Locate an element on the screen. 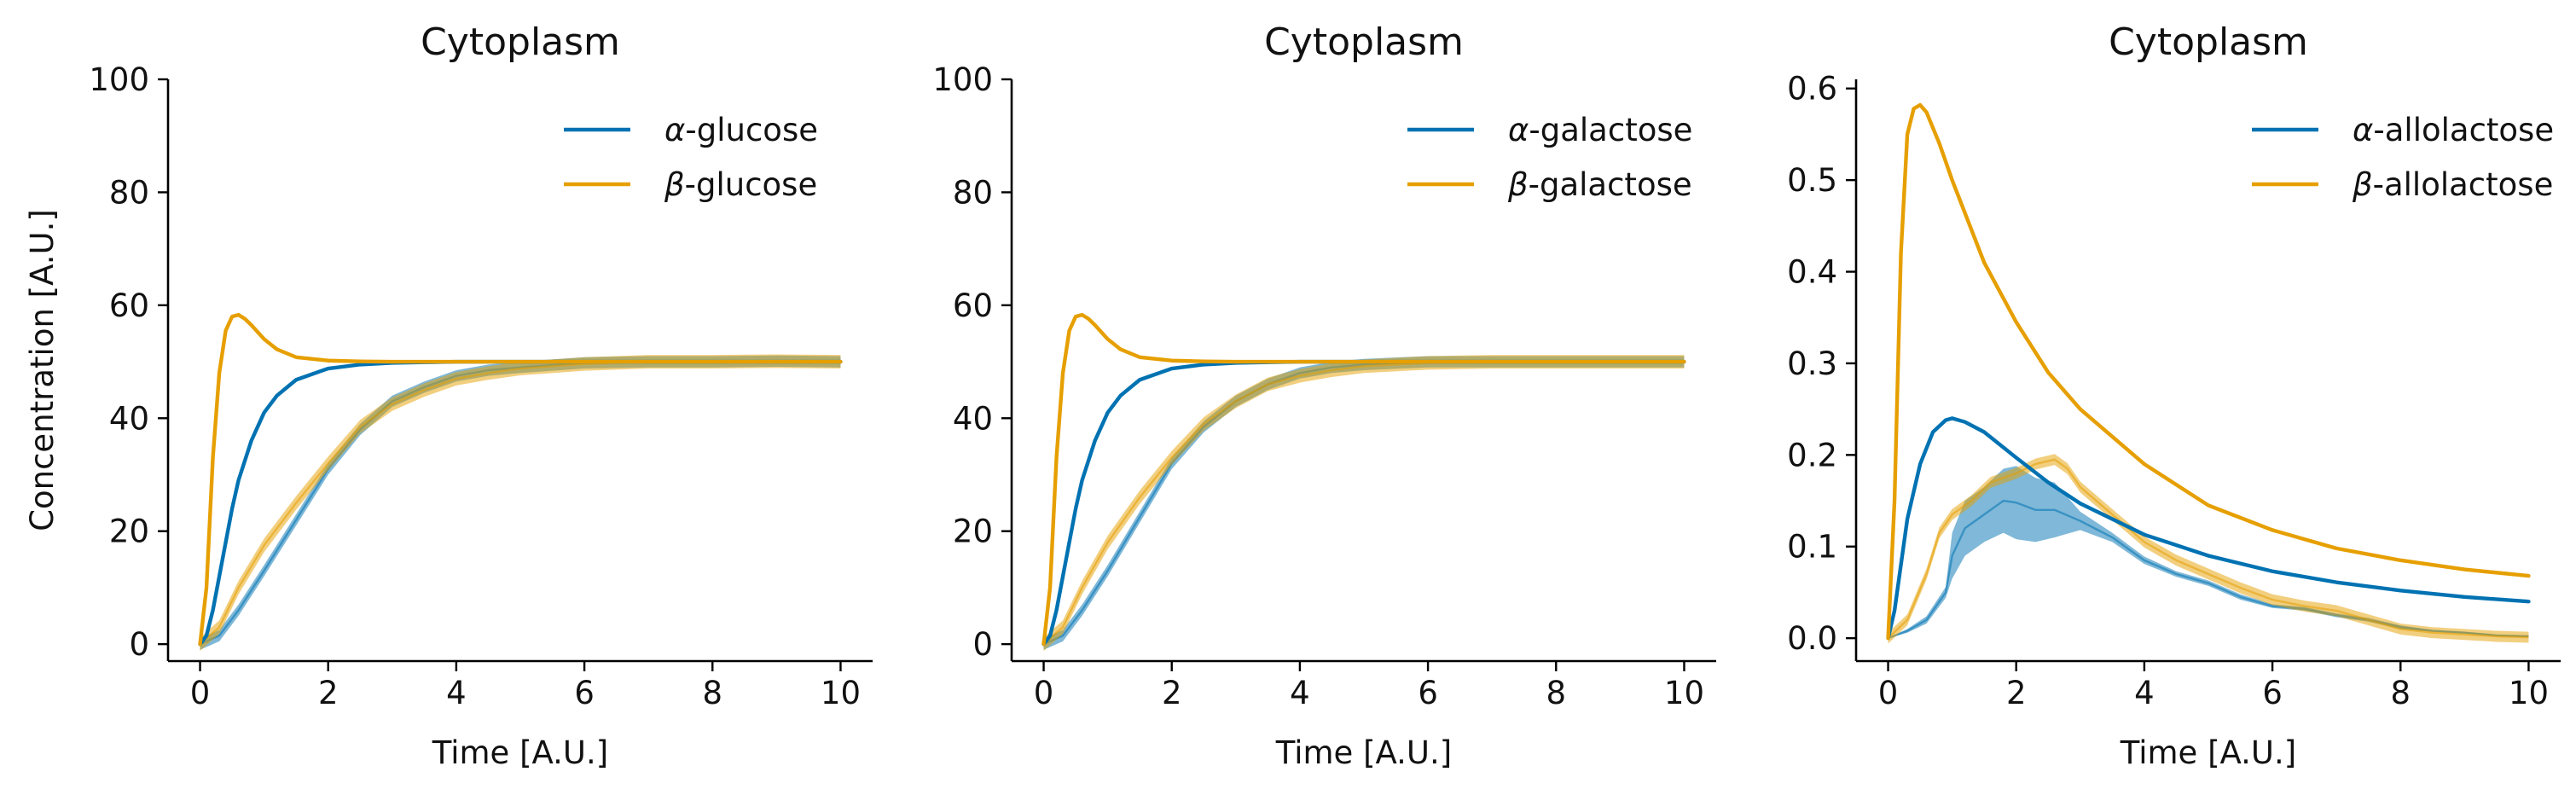 The height and width of the screenshot is (795, 2576). legend-label: α-allolactose is located at coordinates (2453, 130).